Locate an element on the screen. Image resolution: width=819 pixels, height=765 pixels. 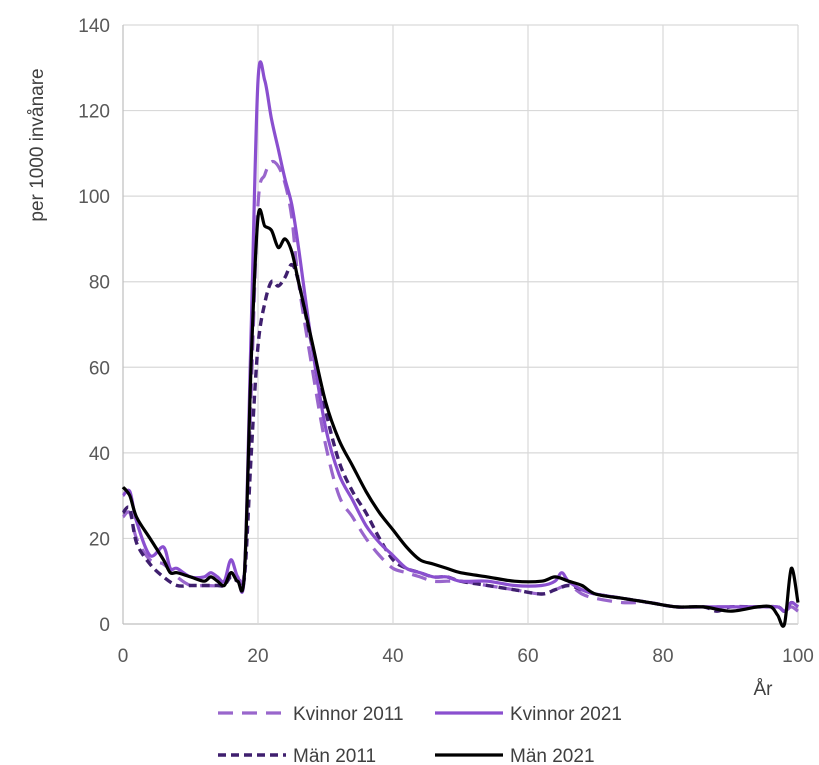
x-tick-label: 100 is located at coordinates (798, 656).